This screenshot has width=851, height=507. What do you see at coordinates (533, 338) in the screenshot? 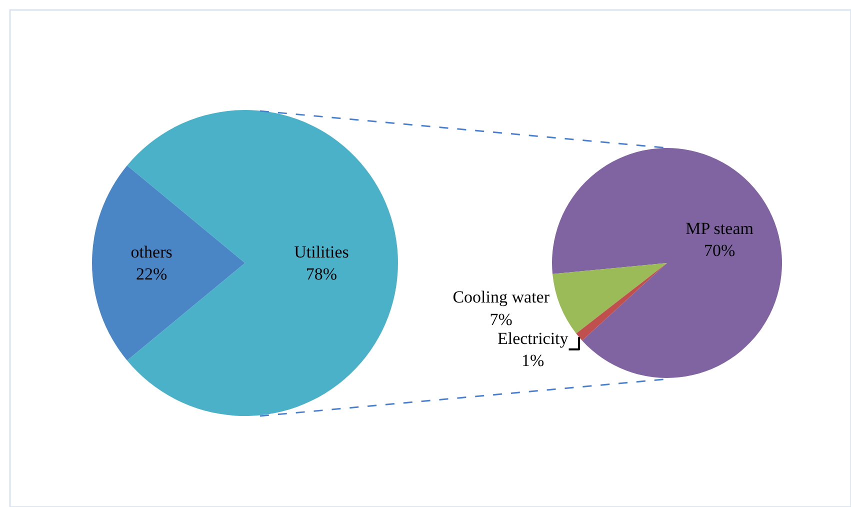
I see `slice-label: Electricity` at bounding box center [533, 338].